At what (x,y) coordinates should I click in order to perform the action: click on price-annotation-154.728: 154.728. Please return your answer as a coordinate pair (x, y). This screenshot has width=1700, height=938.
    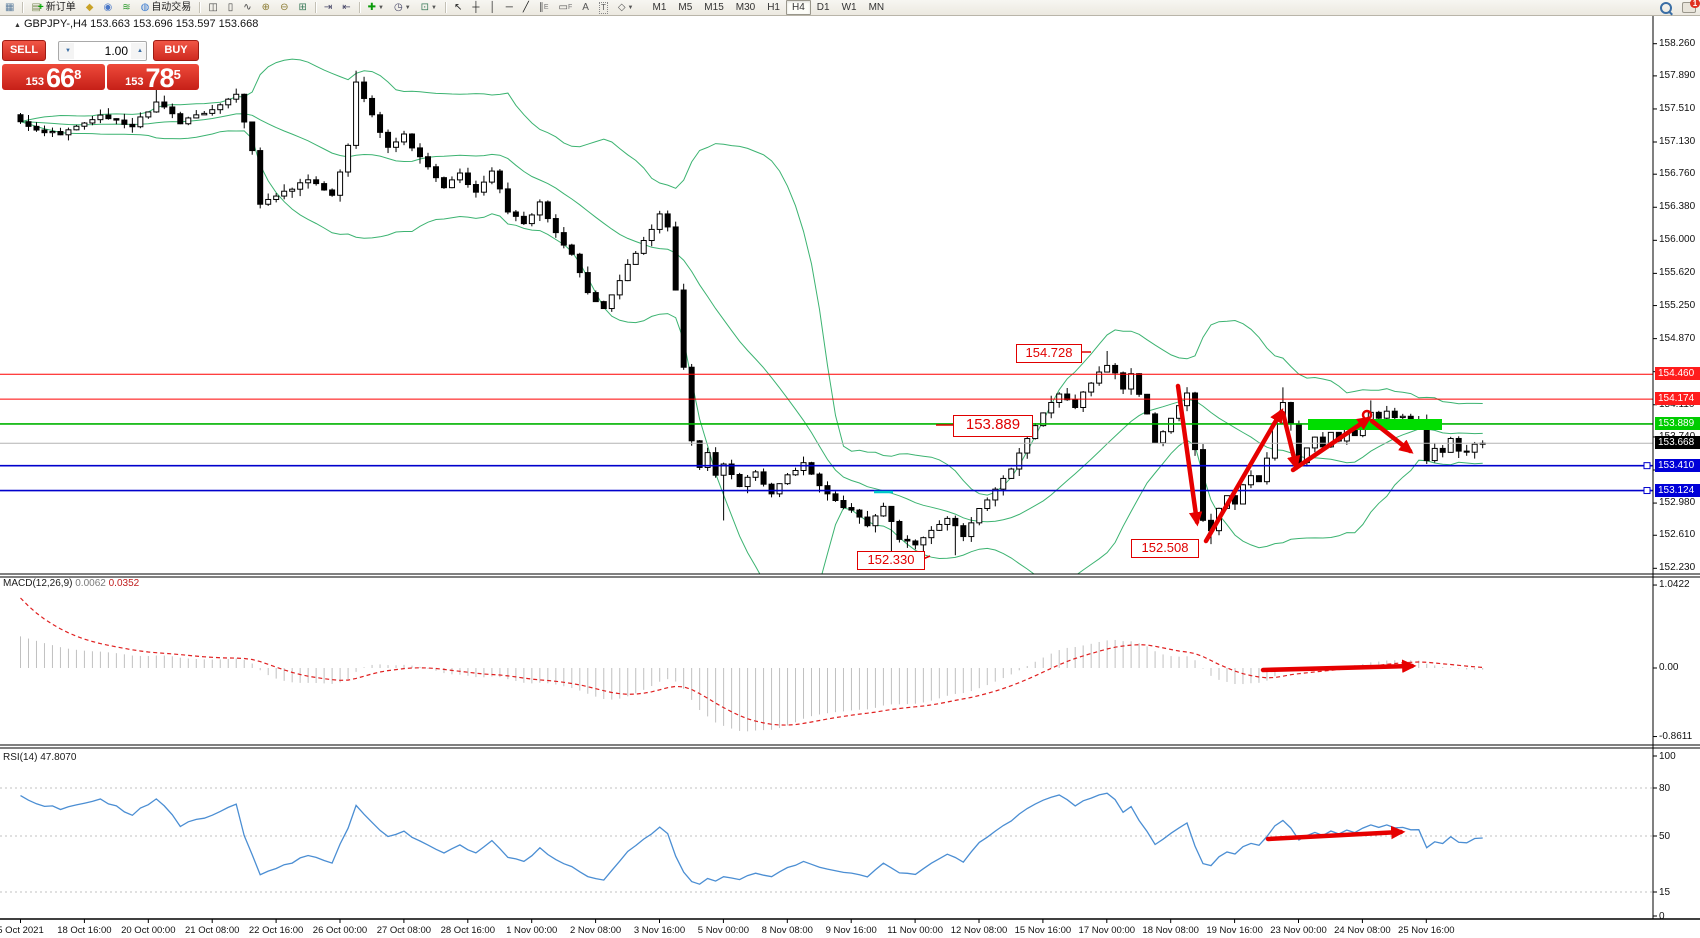
    Looking at the image, I should click on (1049, 353).